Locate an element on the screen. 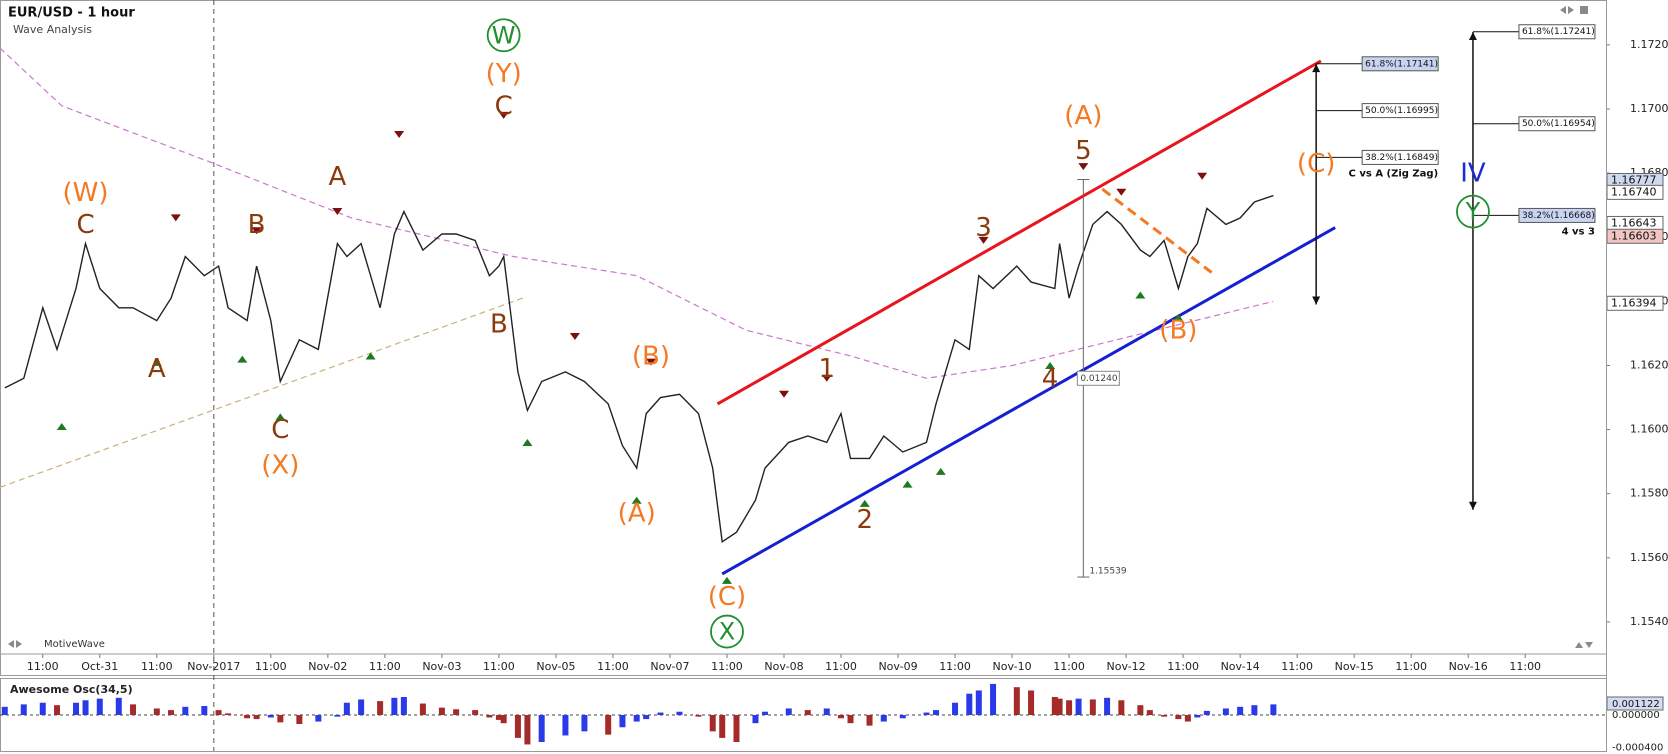 The image size is (1668, 754). fib-level-label: 50.0%(1.16954) is located at coordinates (1558, 124).